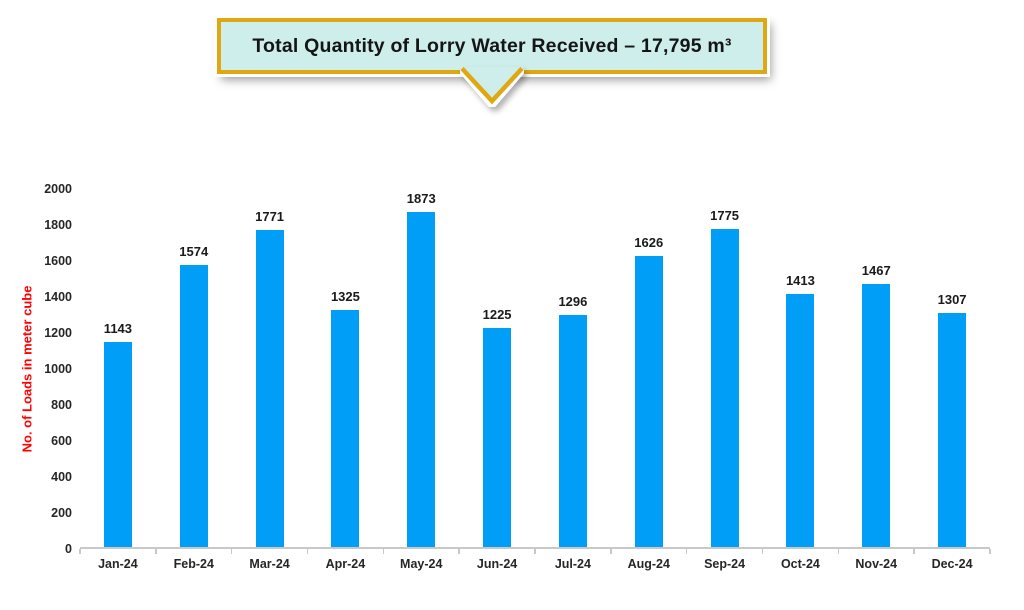 The height and width of the screenshot is (610, 1024). I want to click on x-tick-label: Sep-24, so click(725, 564).